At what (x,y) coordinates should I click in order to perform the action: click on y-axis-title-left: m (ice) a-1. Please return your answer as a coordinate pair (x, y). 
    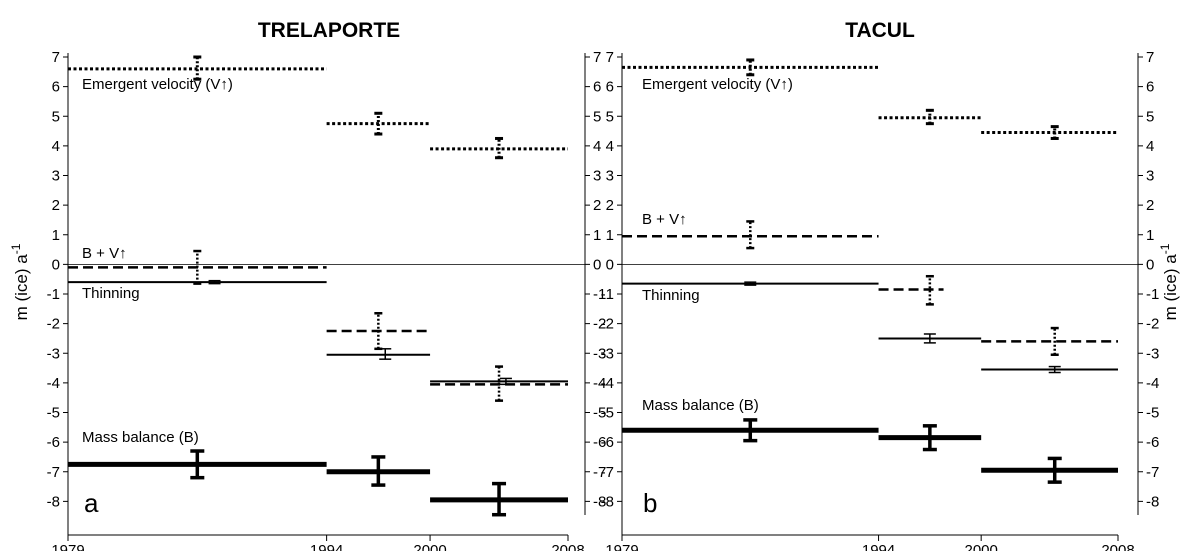
    Looking at the image, I should click on (20, 281).